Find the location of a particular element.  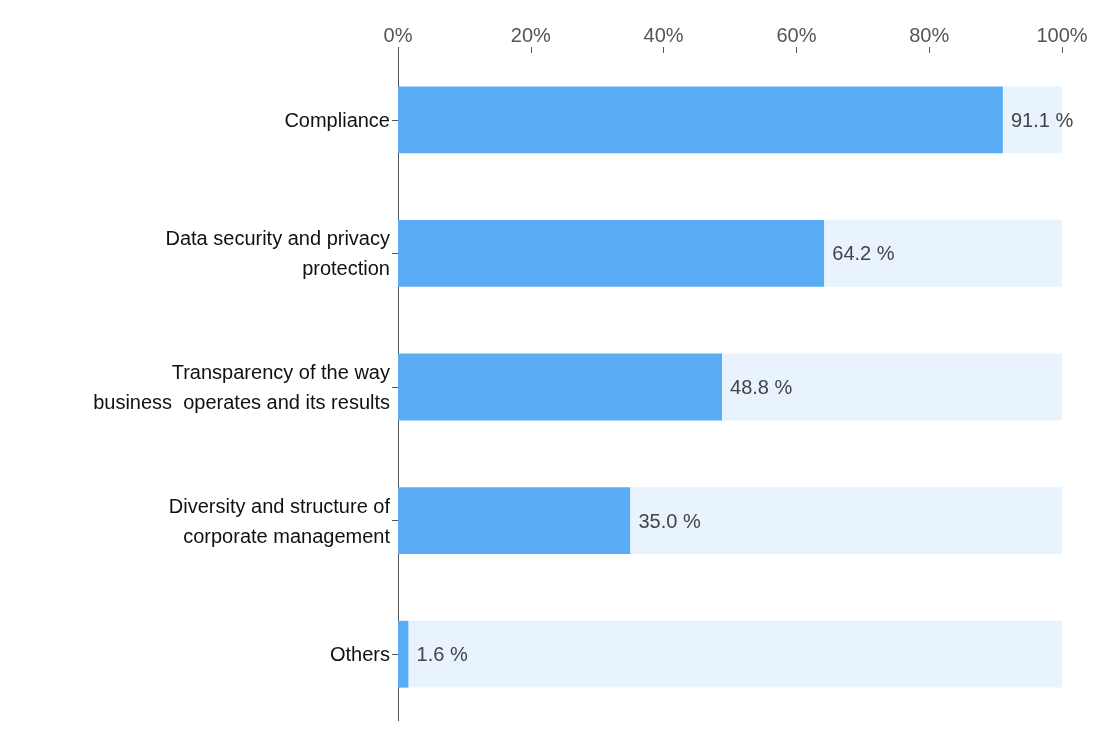

data-label: 91.1 % is located at coordinates (1042, 119).